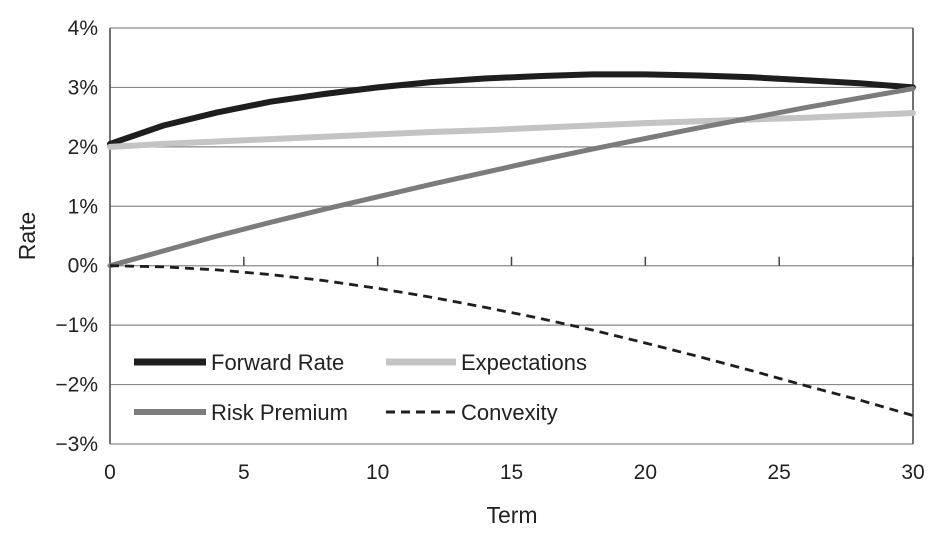 The image size is (940, 538). I want to click on x-tick-label: 20, so click(645, 472).